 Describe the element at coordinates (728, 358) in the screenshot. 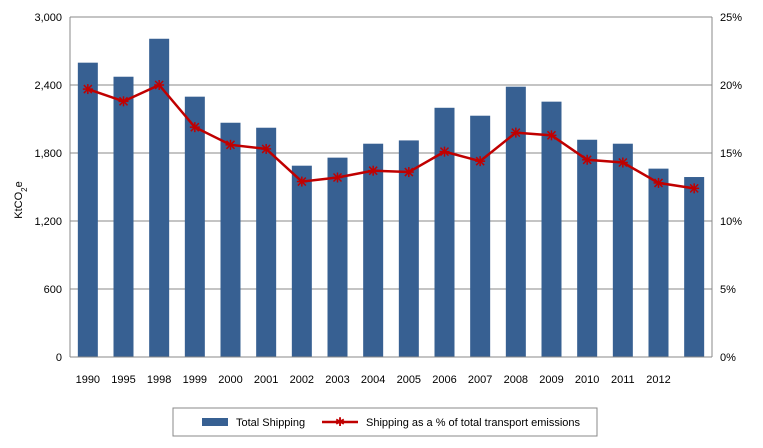

I see `y2-tick-label: 0%` at that location.